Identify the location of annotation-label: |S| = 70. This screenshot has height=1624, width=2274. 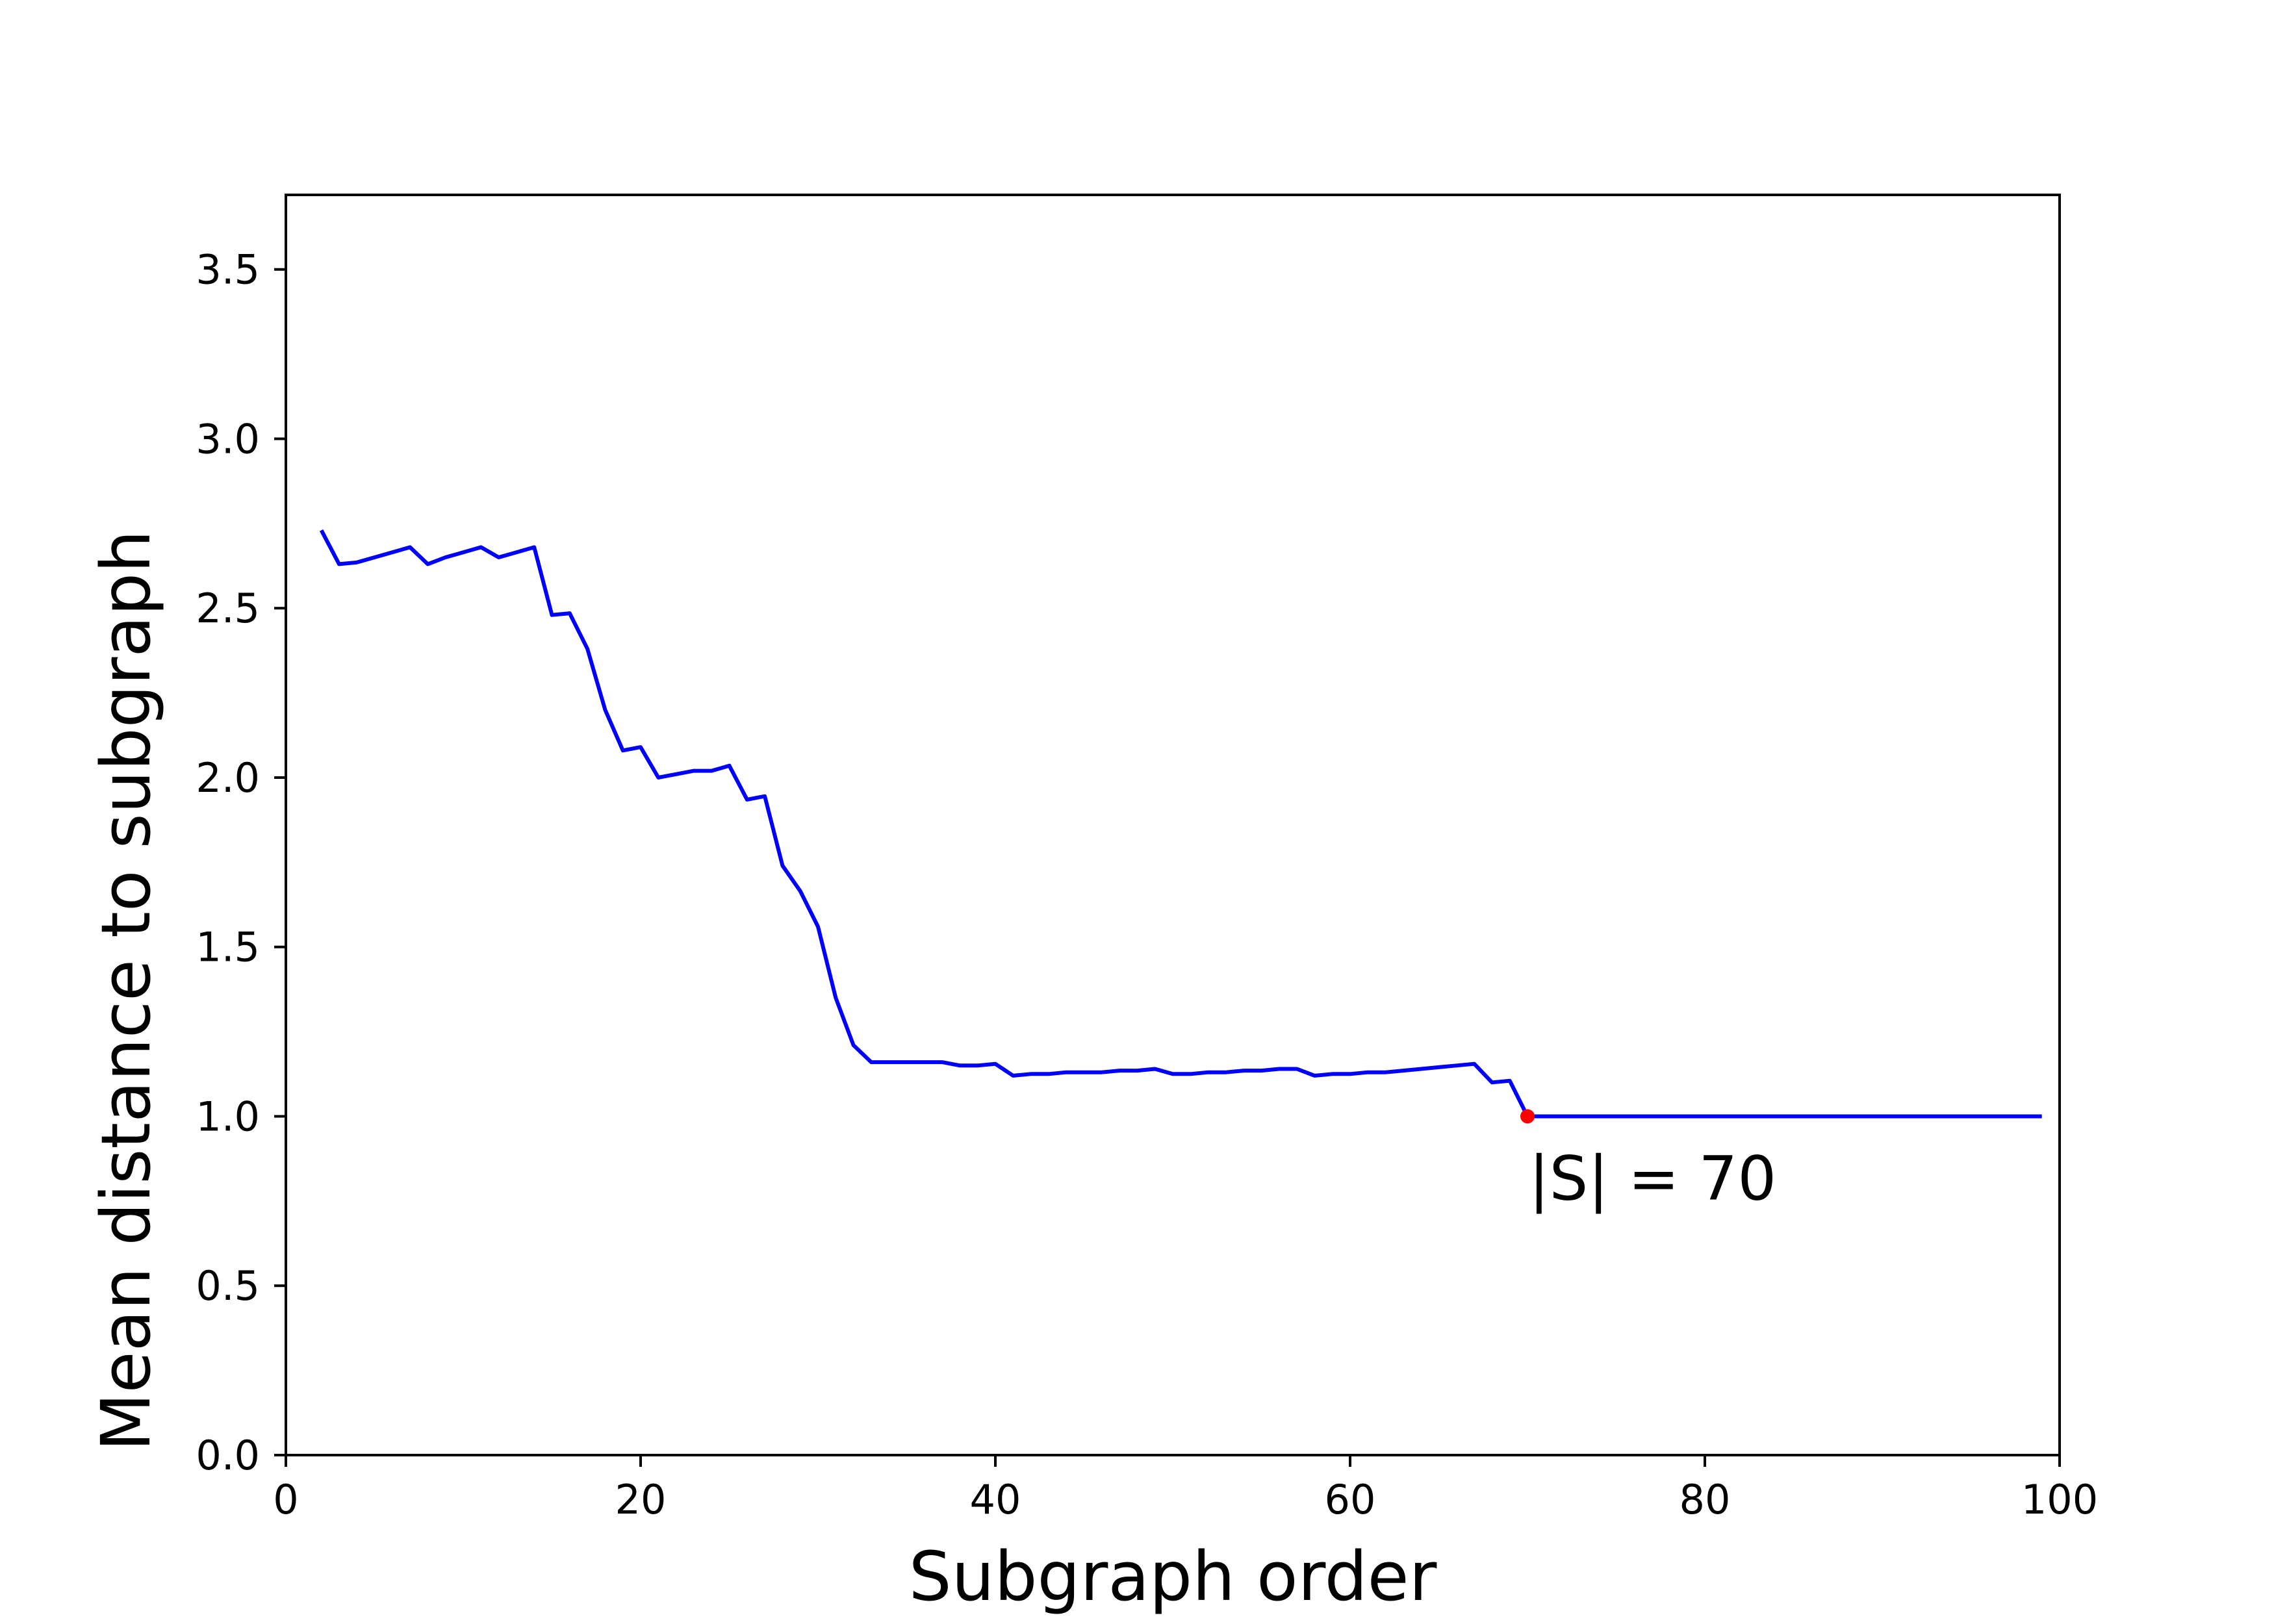
(1652, 1178).